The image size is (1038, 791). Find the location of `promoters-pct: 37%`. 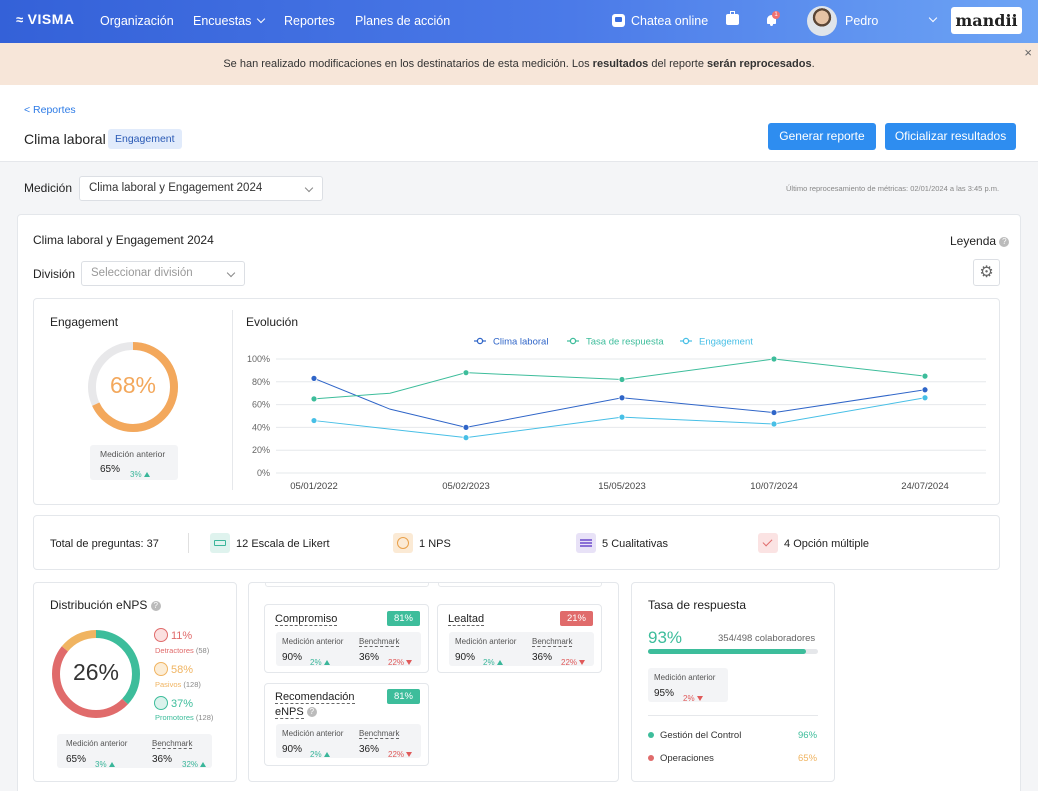

promoters-pct: 37% is located at coordinates (182, 704).